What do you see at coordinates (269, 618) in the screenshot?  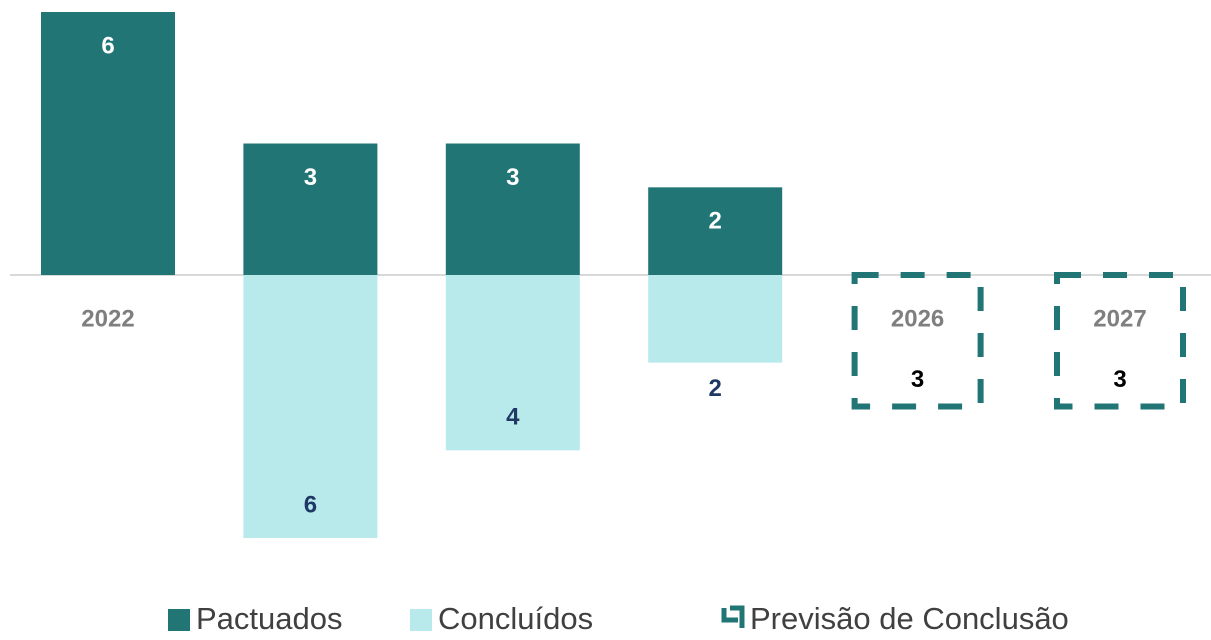 I see `legend-label: Pactuados` at bounding box center [269, 618].